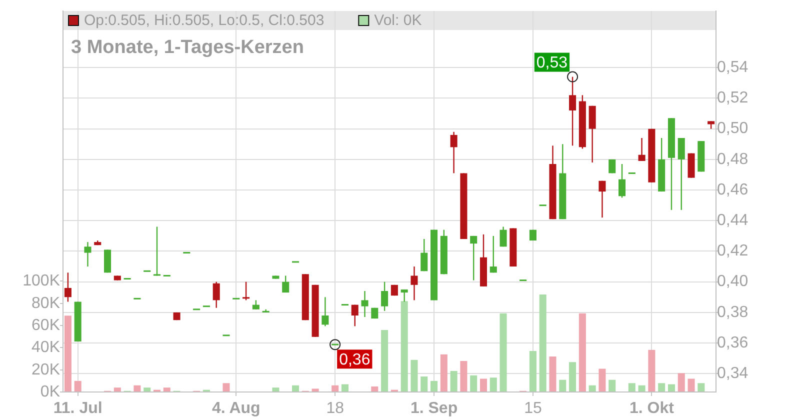  Describe the element at coordinates (46, 347) in the screenshot. I see `y2-tick-label: 40K` at that location.